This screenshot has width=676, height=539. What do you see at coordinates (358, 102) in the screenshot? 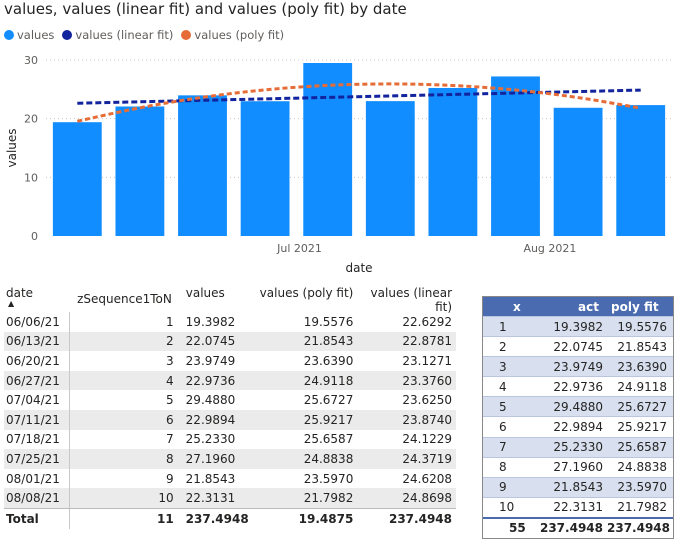
I see `poly-fit-line` at bounding box center [358, 102].